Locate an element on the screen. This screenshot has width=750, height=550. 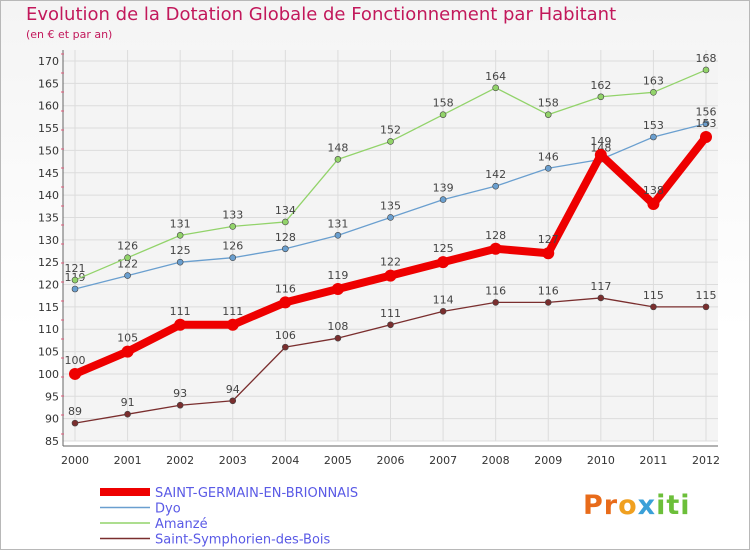
data-label: 119 is located at coordinates (337, 275).